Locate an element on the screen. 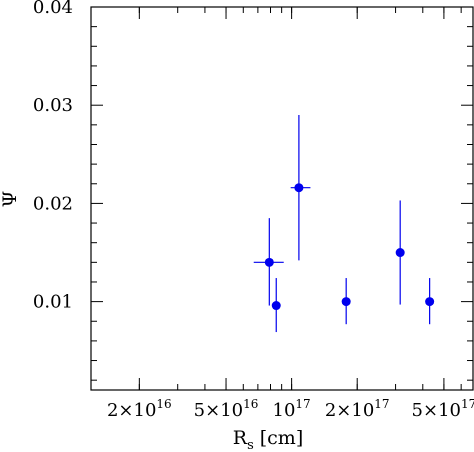 The image size is (474, 452). x-tick-label: 5×10¹⁶ is located at coordinates (226, 409).